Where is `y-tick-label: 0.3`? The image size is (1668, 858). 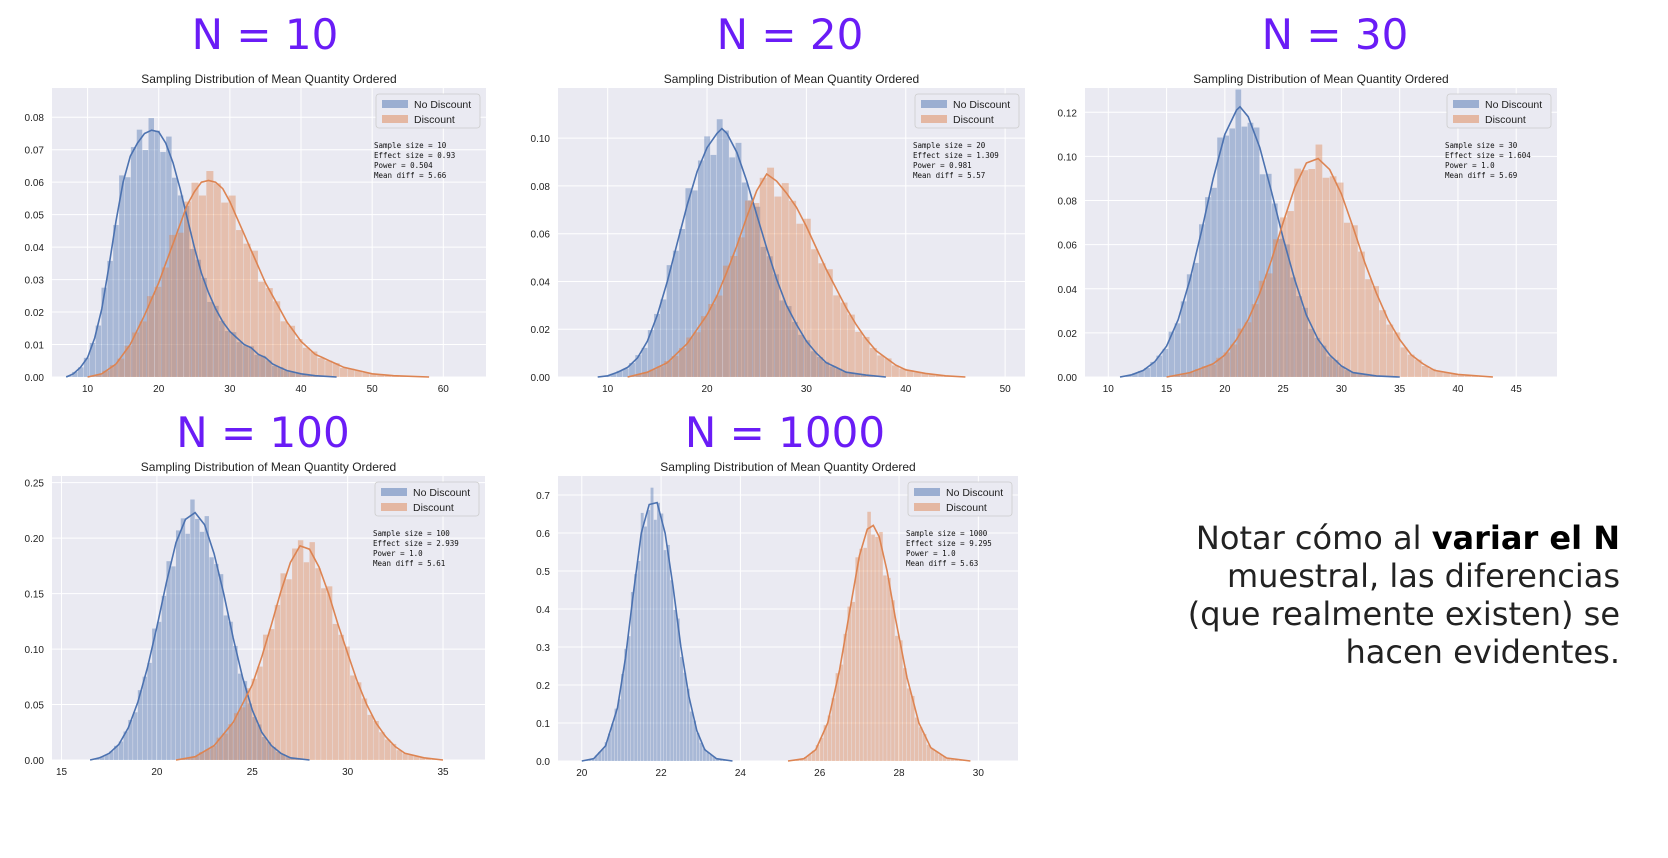 y-tick-label: 0.3 is located at coordinates (543, 648).